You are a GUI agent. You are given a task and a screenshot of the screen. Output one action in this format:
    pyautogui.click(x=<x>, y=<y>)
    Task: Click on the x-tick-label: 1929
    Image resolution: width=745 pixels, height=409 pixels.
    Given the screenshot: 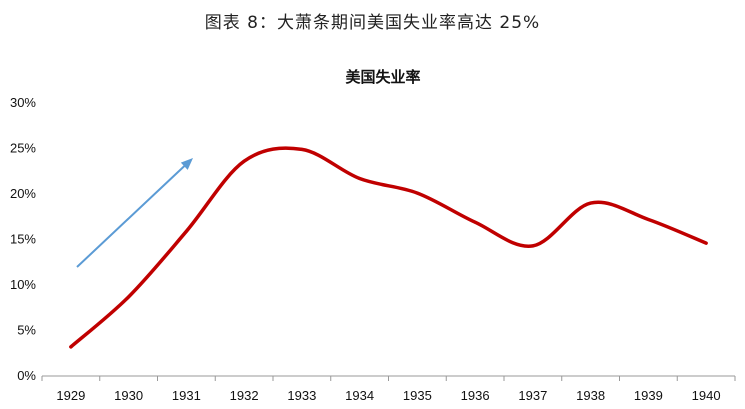 What is the action you would take?
    pyautogui.click(x=70, y=395)
    